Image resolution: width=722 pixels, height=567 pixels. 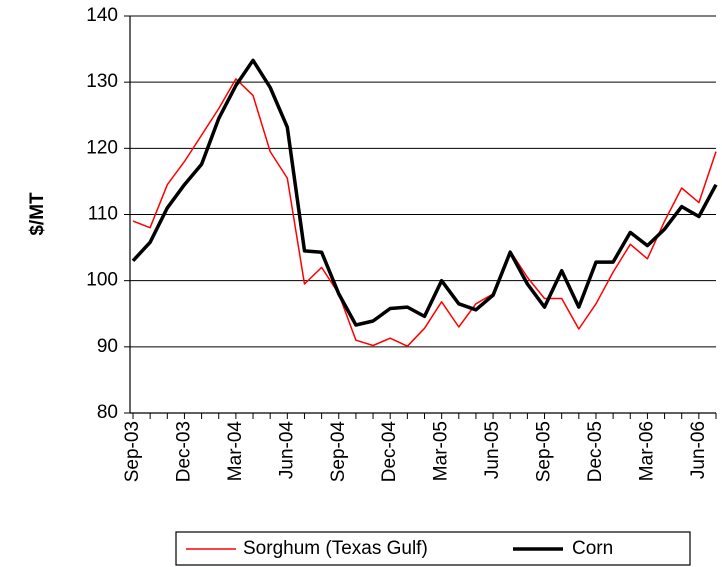 I want to click on x-tick-label: Sep-04, so click(x=338, y=452).